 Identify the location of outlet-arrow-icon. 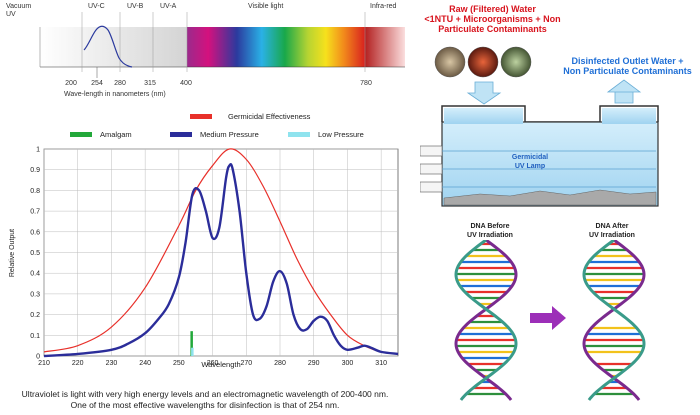
(624, 91).